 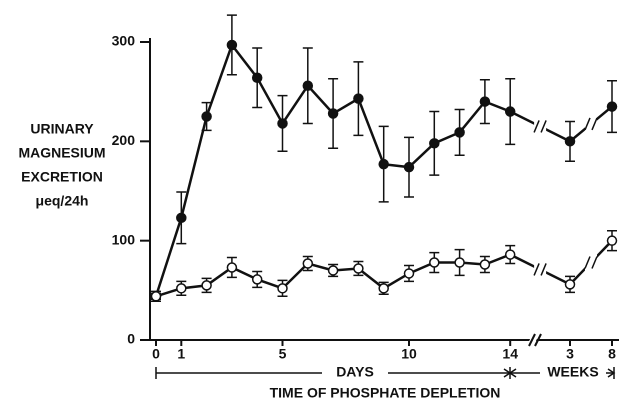 I want to click on y-tick-label: 100, so click(x=124, y=239).